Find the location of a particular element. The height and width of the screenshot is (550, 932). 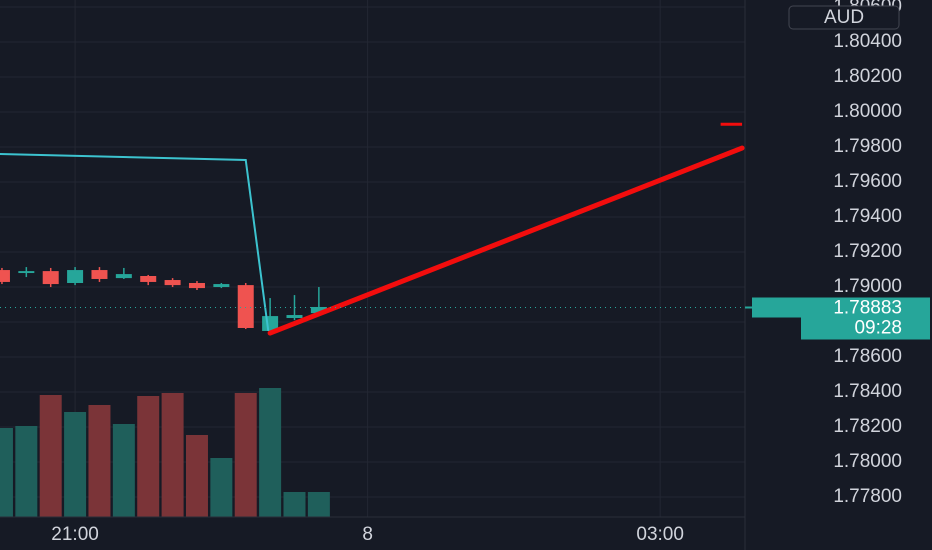

y-tick-label: 1.79200 is located at coordinates (867, 251).